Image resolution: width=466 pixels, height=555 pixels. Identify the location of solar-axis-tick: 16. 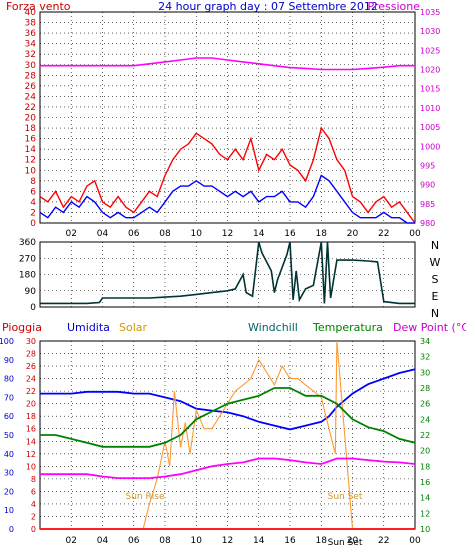
(31, 429).